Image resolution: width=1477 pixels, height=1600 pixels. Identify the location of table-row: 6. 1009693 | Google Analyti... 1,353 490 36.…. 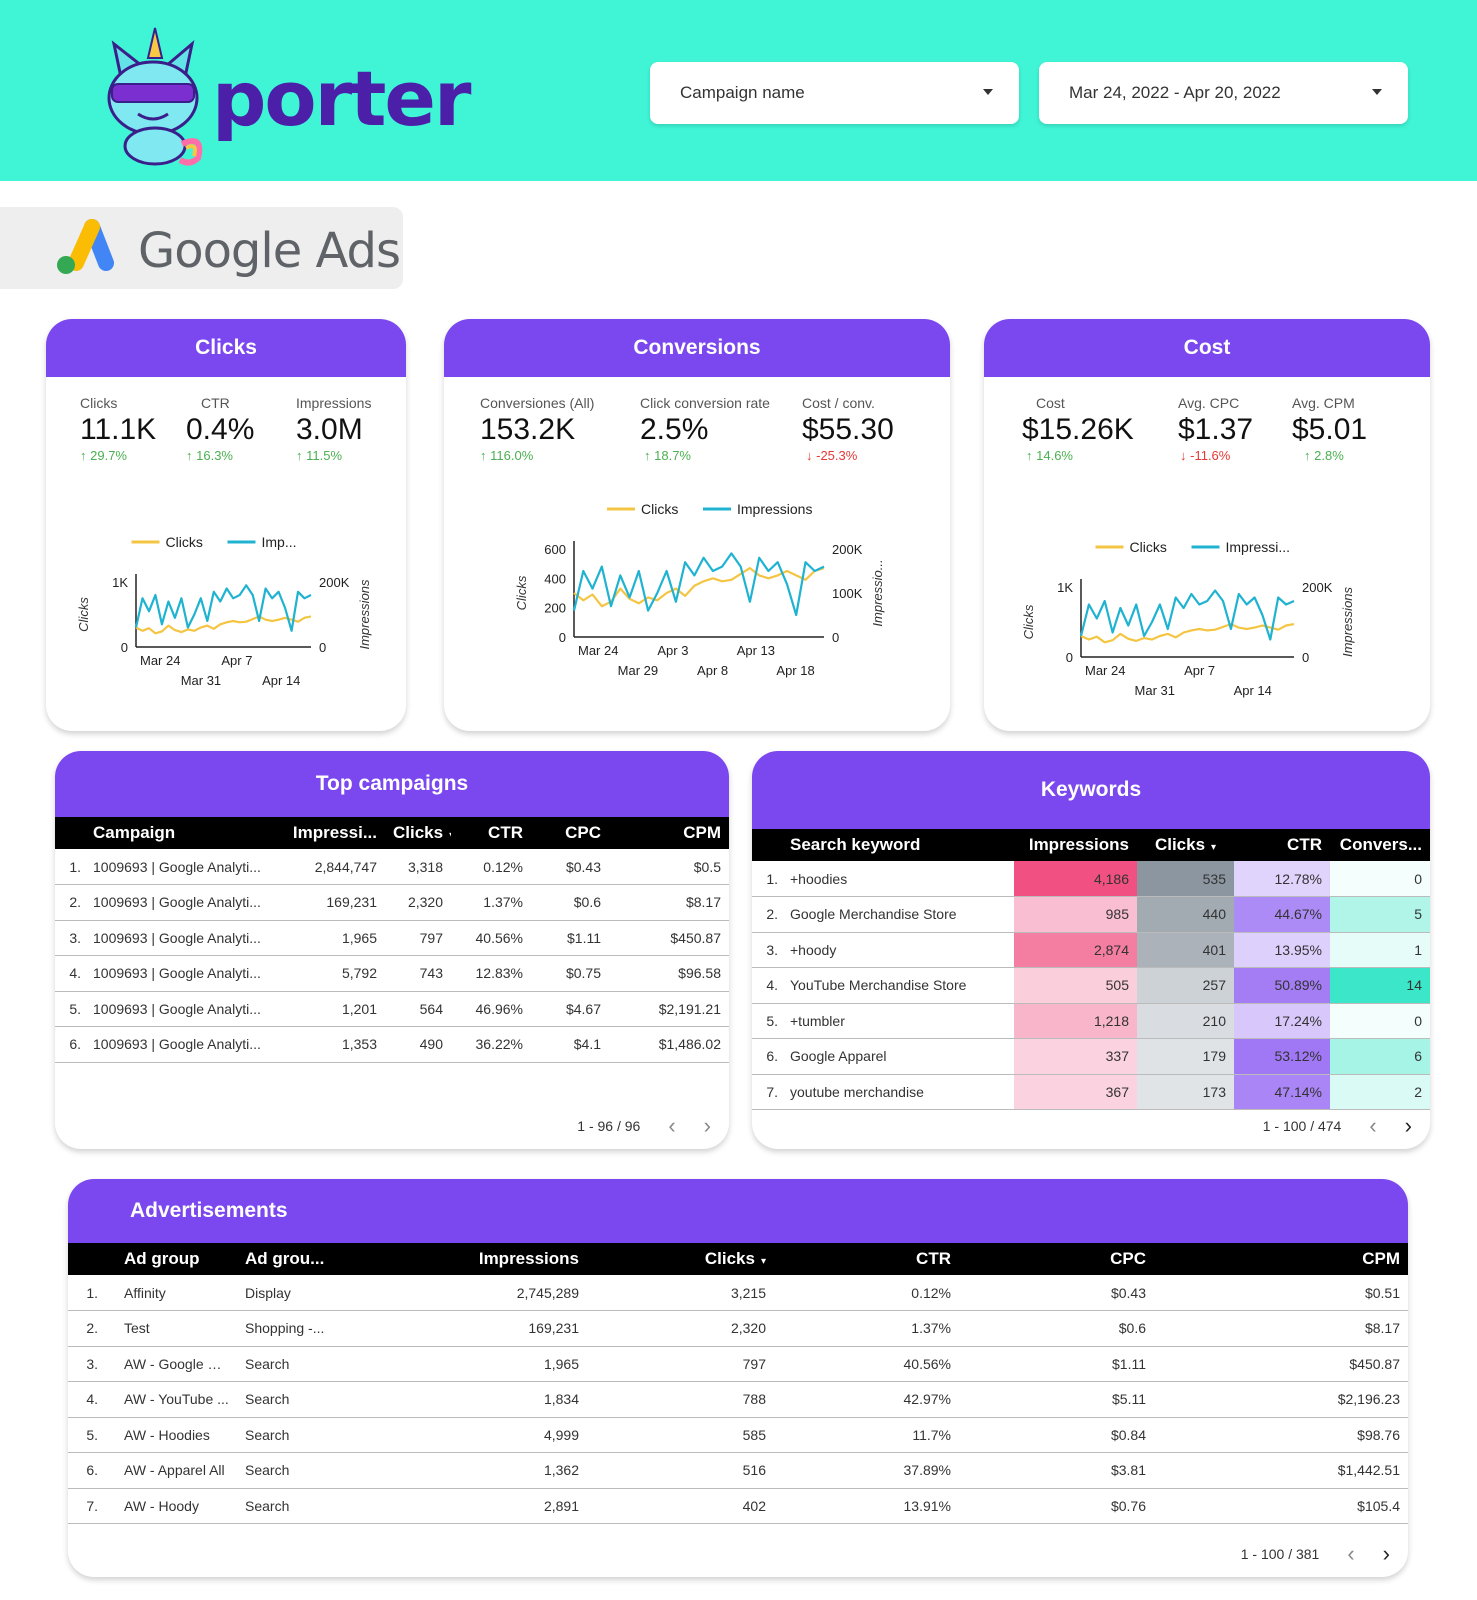
(392, 1044).